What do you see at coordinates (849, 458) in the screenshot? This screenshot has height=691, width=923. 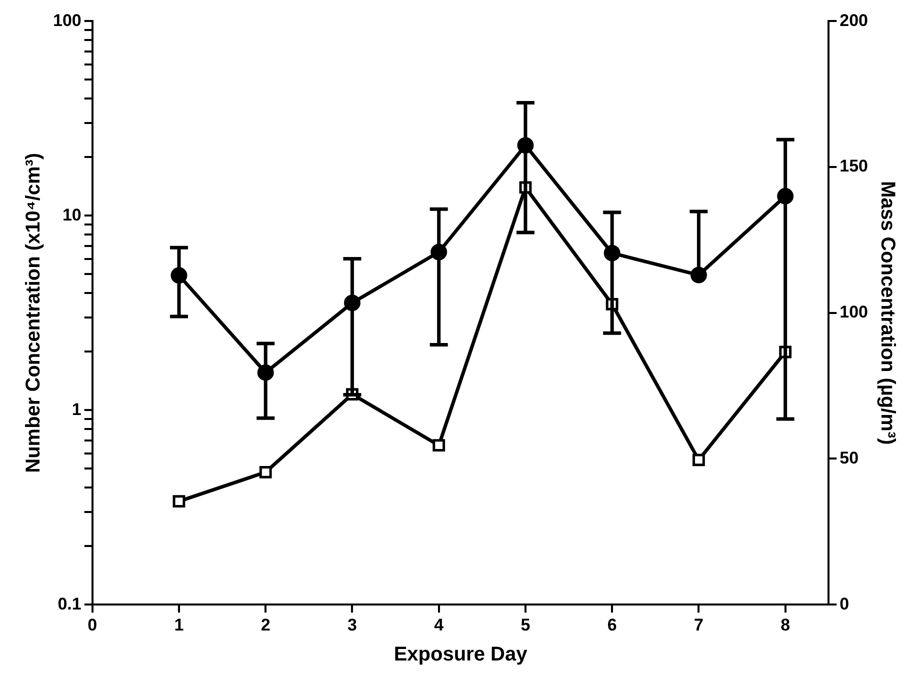 I see `y2-tick-label: 50` at bounding box center [849, 458].